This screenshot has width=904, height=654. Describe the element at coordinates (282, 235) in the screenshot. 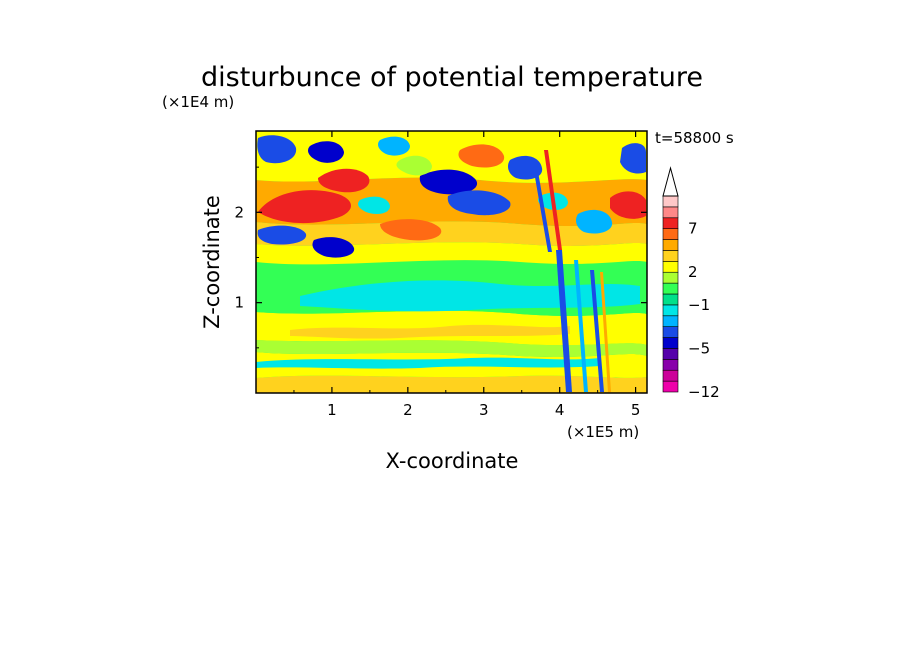

I see `cold-core-left-mid` at that location.